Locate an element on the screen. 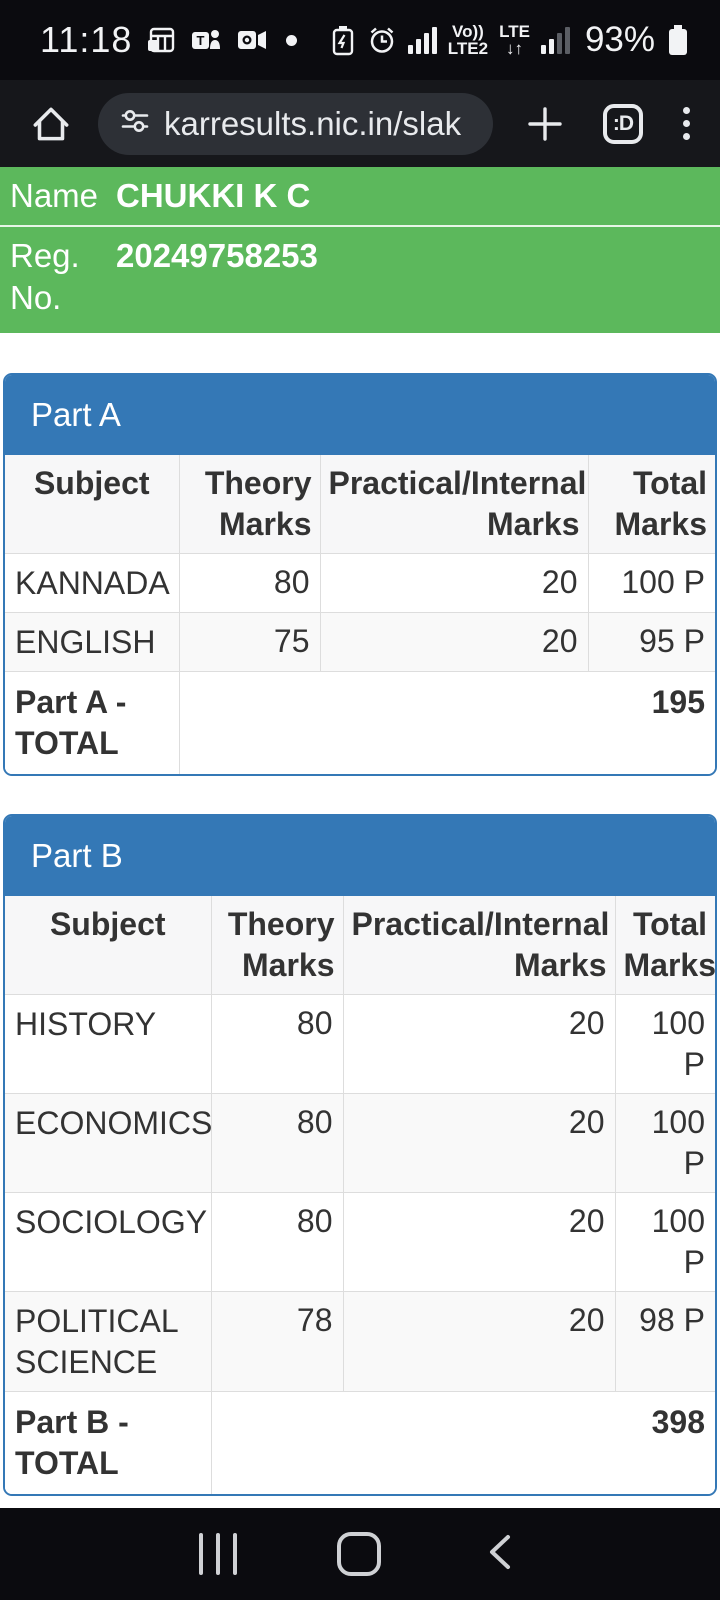 This screenshot has width=720, height=1600. theory-cell: 75 is located at coordinates (249, 642).